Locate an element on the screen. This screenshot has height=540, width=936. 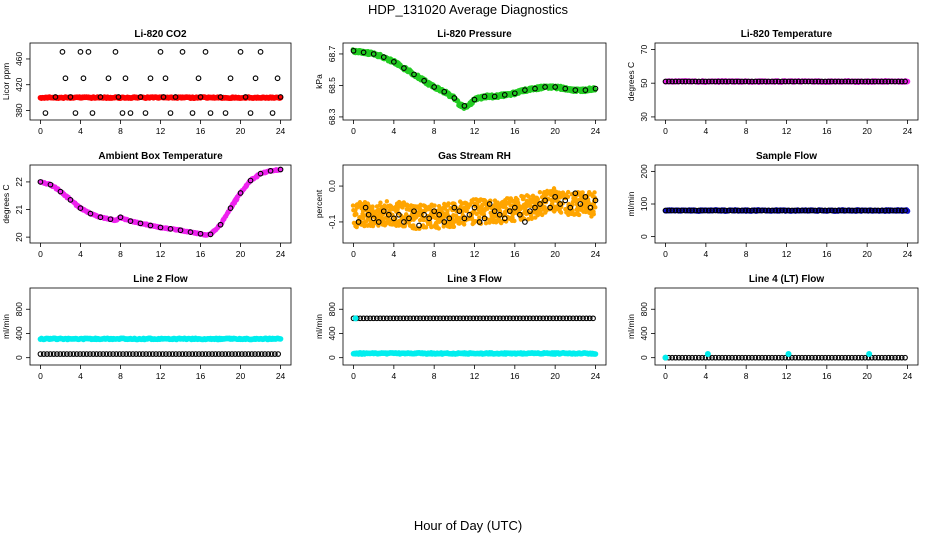
y-tick-label: 68.7 is located at coordinates (332, 53).